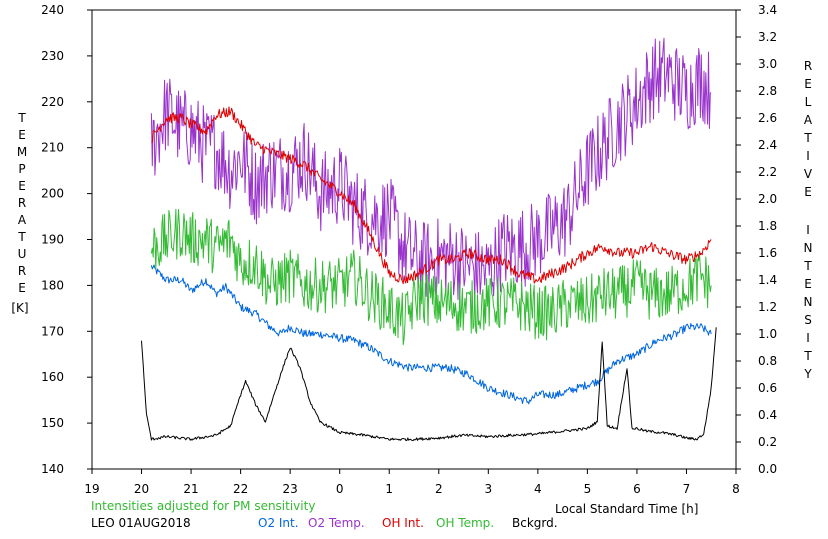 The height and width of the screenshot is (539, 828). Describe the element at coordinates (535, 523) in the screenshot. I see `legend-bckgrd: Bckgrd.` at that location.